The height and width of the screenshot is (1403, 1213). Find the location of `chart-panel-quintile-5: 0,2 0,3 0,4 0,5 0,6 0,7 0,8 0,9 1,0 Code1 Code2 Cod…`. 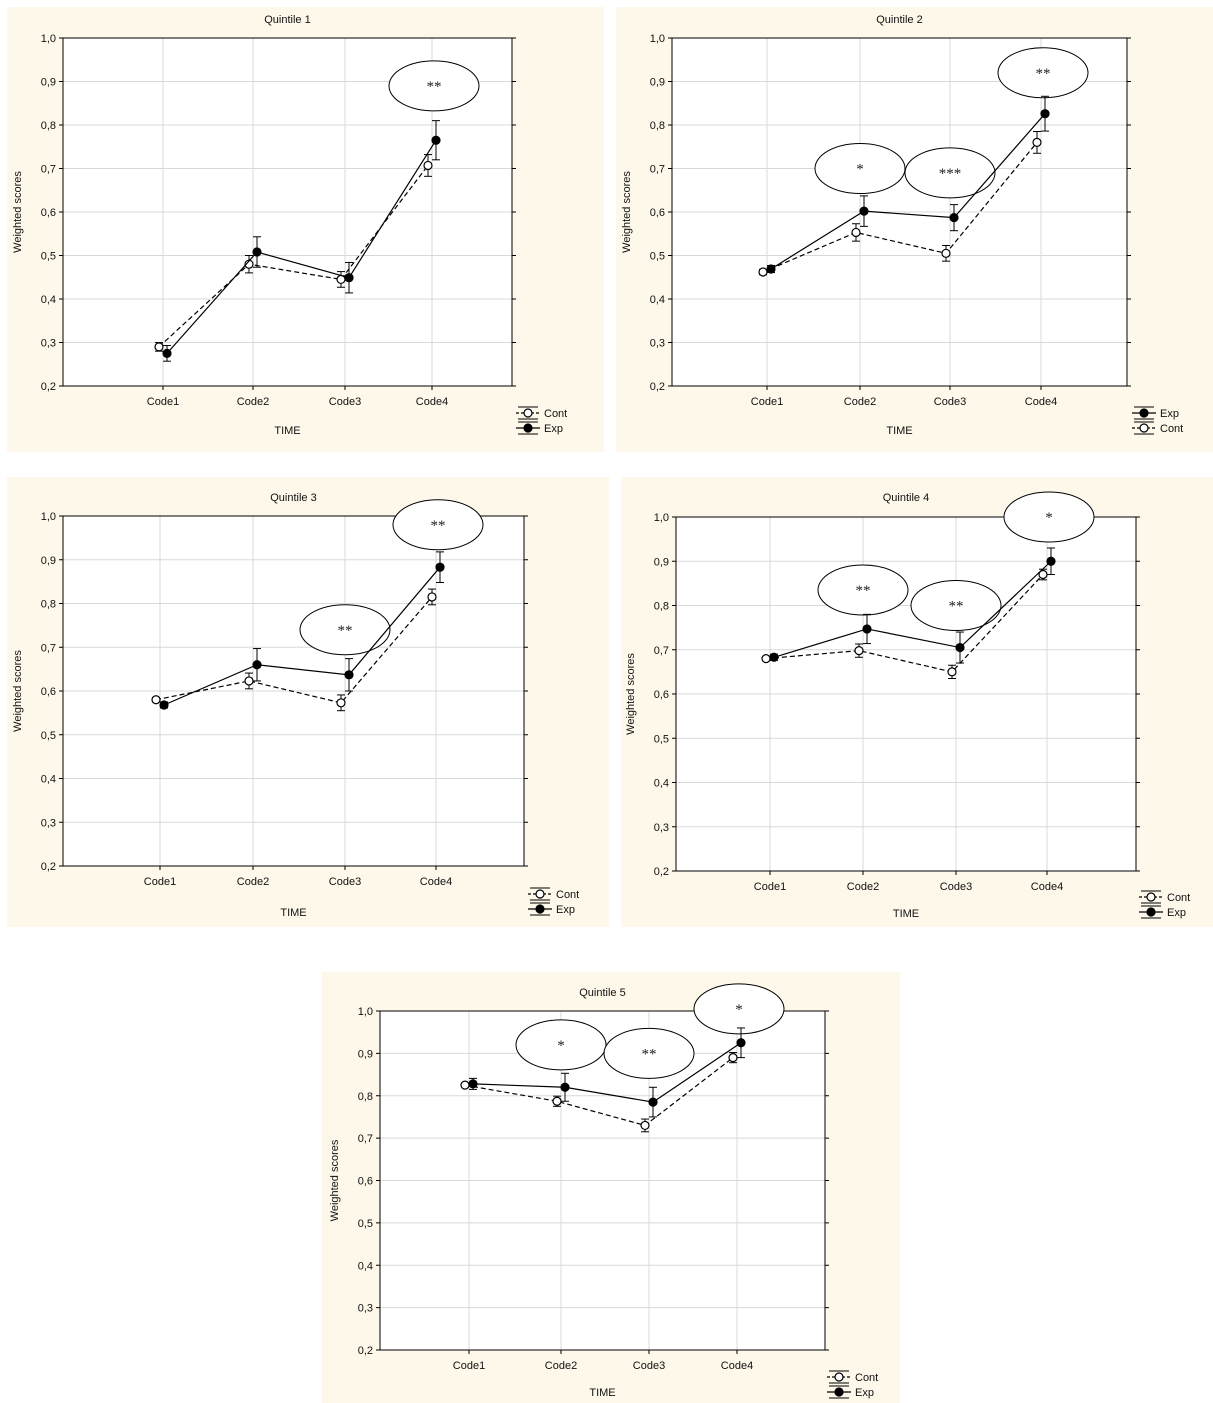

chart-panel-quintile-5: 0,2 0,3 0,4 0,5 0,6 0,7 0,8 0,9 1,0 Code1 Code2 Cod… is located at coordinates (611, 1187).